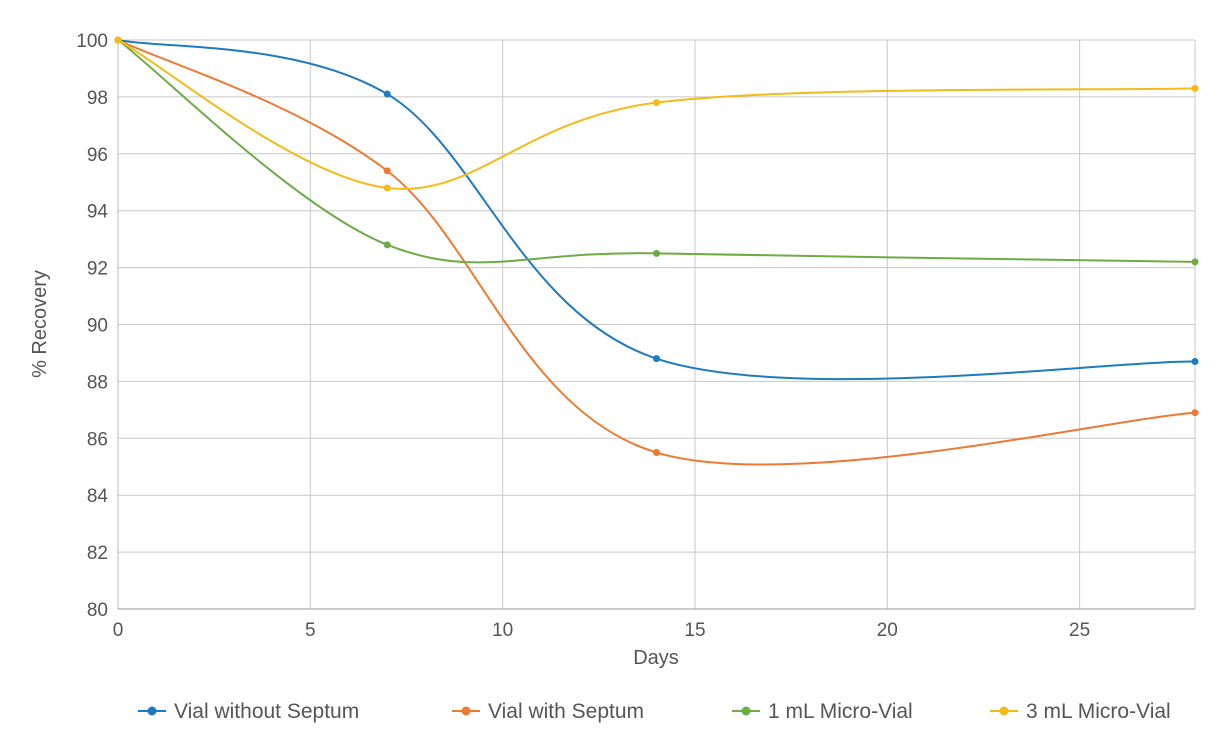  Describe the element at coordinates (1079, 630) in the screenshot. I see `x-tick-label: 25` at that location.